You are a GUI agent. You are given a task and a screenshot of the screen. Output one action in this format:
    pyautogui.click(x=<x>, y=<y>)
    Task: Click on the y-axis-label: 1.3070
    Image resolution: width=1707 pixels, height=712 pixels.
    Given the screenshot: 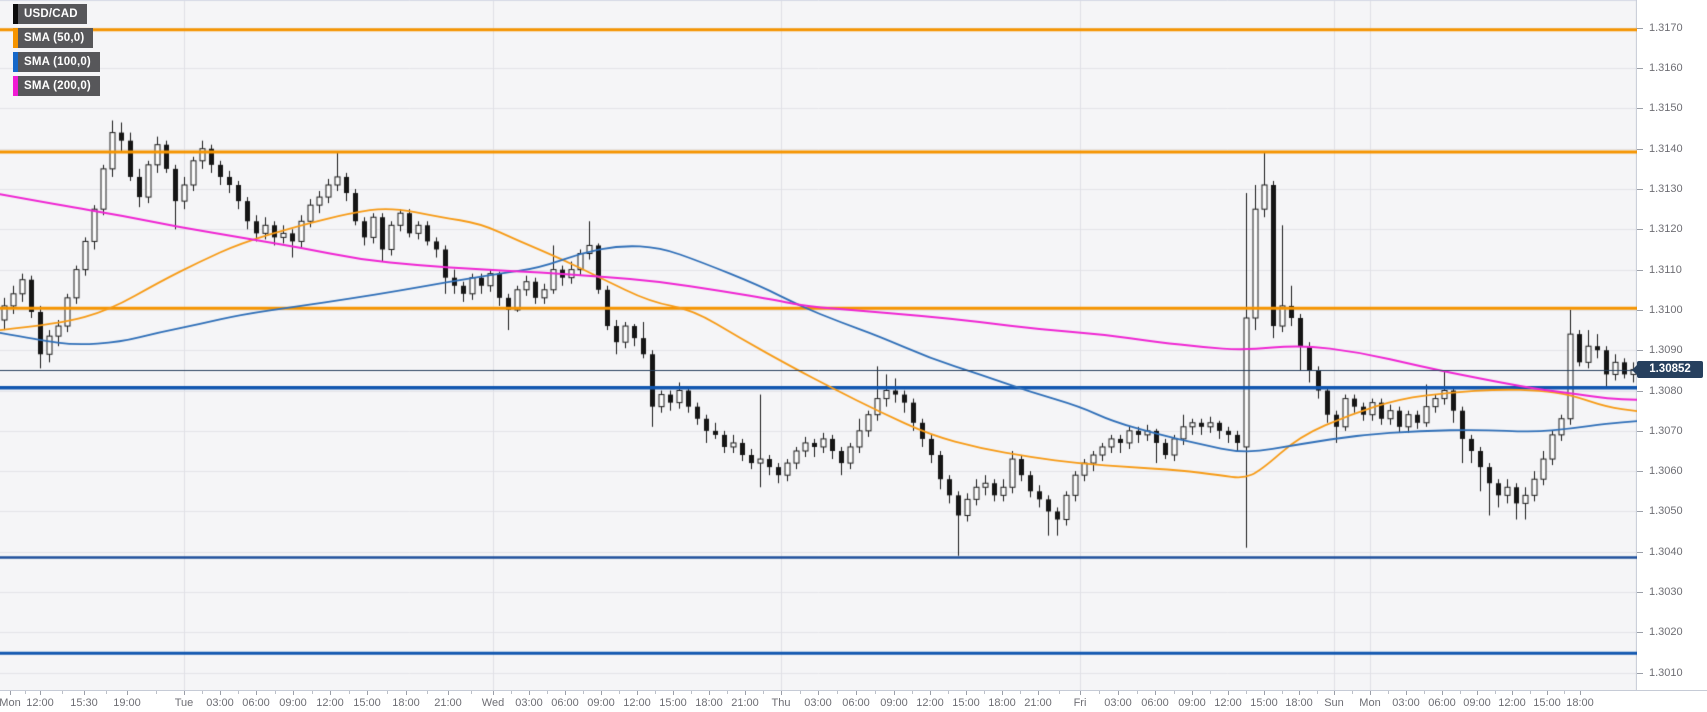 What is the action you would take?
    pyautogui.click(x=1666, y=430)
    